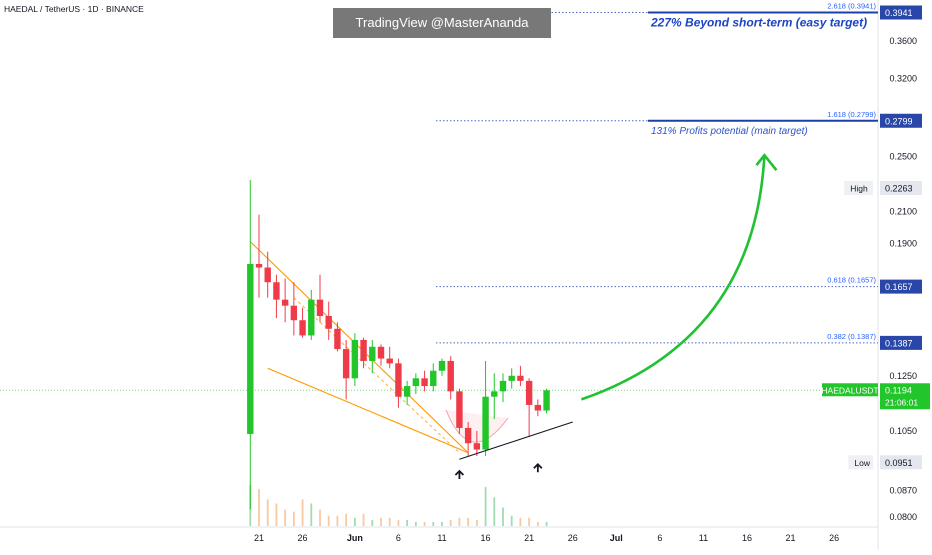 The width and height of the screenshot is (932, 555). I want to click on current-price-tag: HAEDALUSDT 0.1194 21:06:01, so click(875, 396).